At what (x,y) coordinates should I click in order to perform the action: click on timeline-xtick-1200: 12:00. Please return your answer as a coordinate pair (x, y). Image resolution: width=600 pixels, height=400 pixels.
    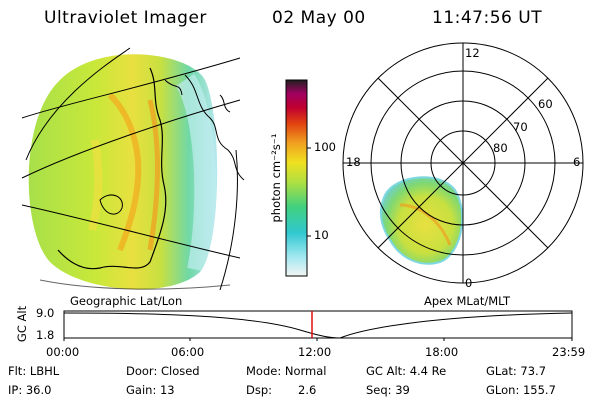
    Looking at the image, I should click on (315, 352).